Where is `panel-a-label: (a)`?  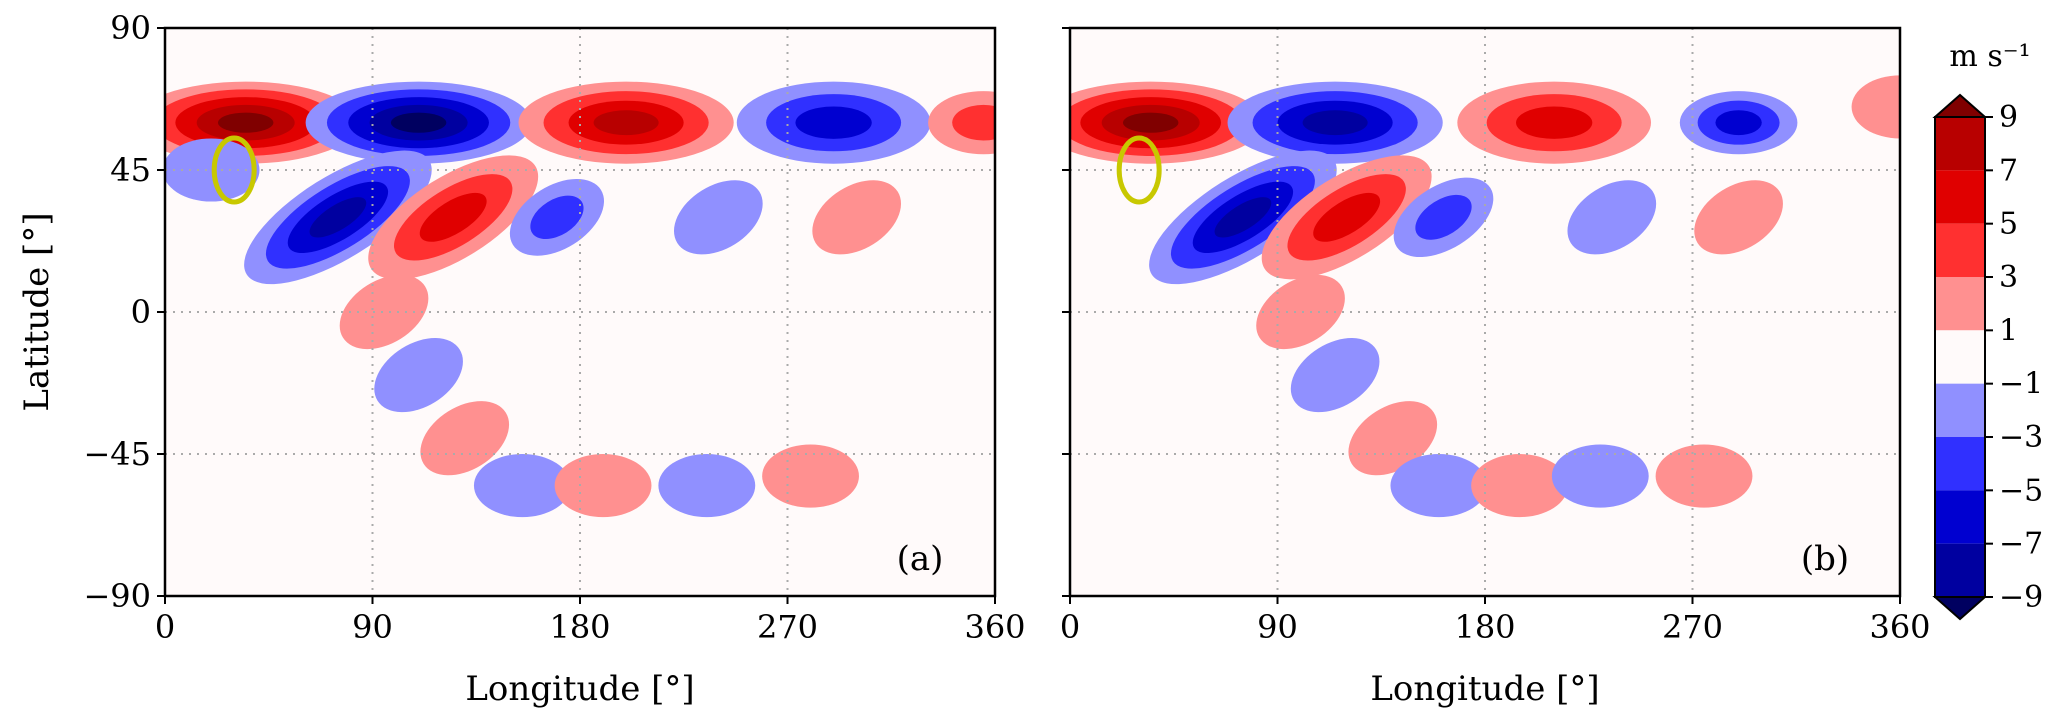 panel-a-label: (a) is located at coordinates (920, 559).